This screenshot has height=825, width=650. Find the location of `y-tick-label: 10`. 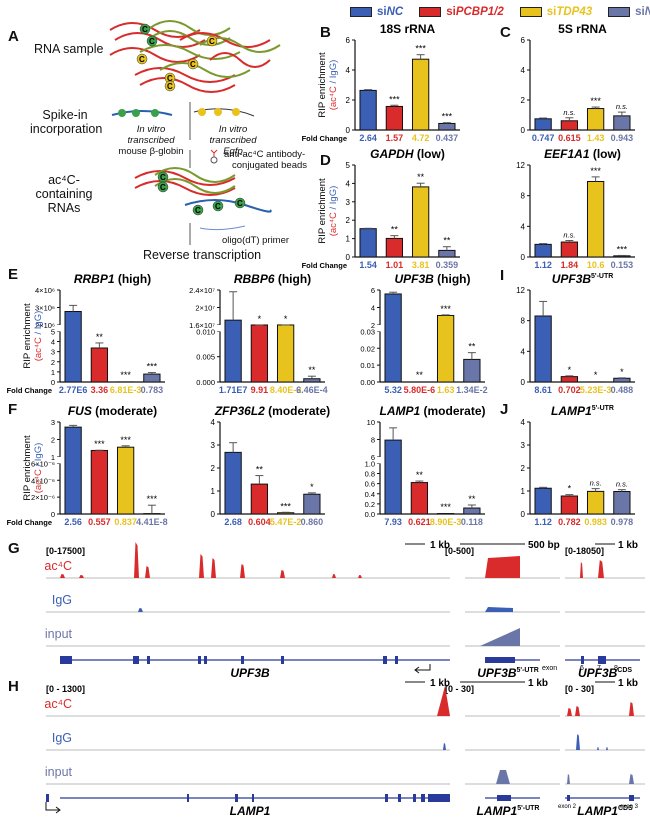

y-tick-label: 10 is located at coordinates (371, 422).